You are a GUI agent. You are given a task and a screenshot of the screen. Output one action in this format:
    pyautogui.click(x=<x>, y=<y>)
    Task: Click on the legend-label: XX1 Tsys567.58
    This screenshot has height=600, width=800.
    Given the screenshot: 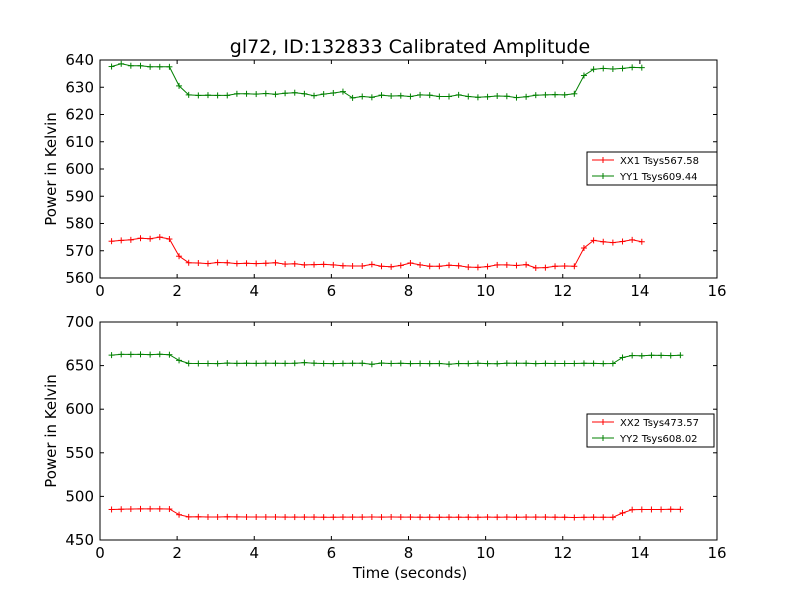 What is the action you would take?
    pyautogui.click(x=659, y=161)
    